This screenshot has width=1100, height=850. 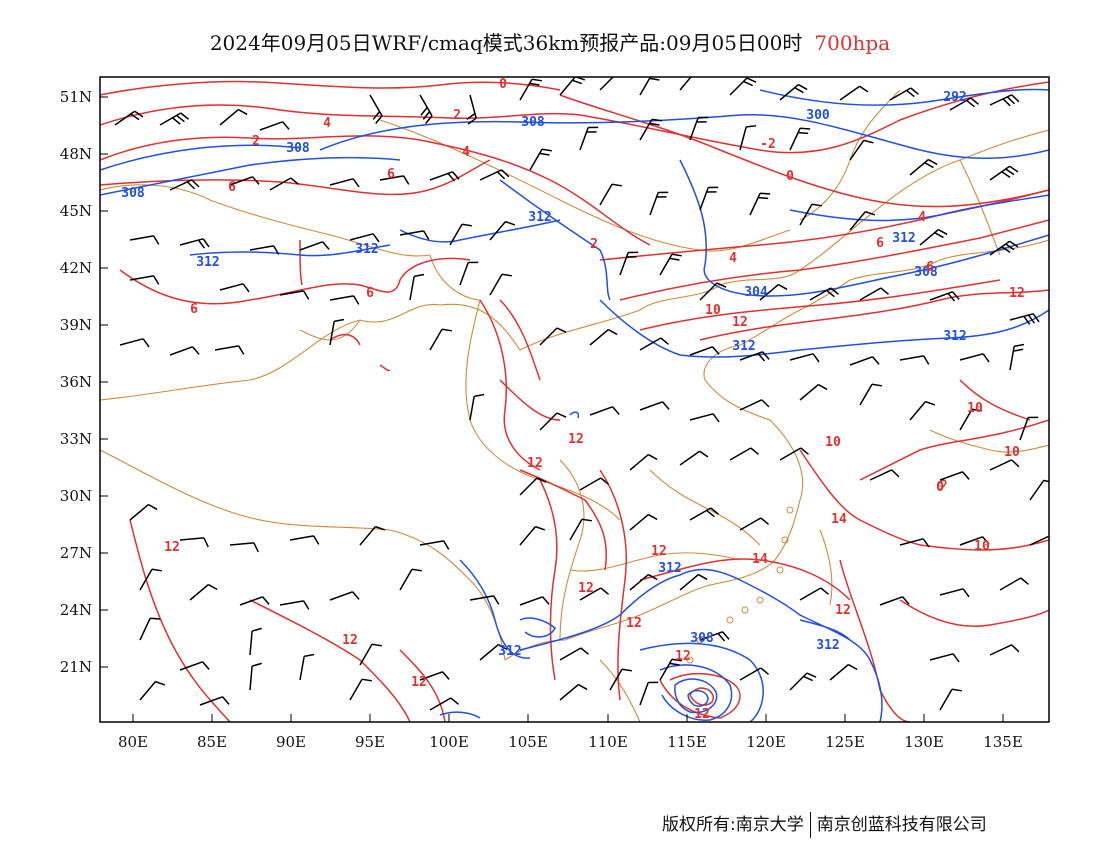 What do you see at coordinates (839, 519) in the screenshot?
I see `temperature-label: 14` at bounding box center [839, 519].